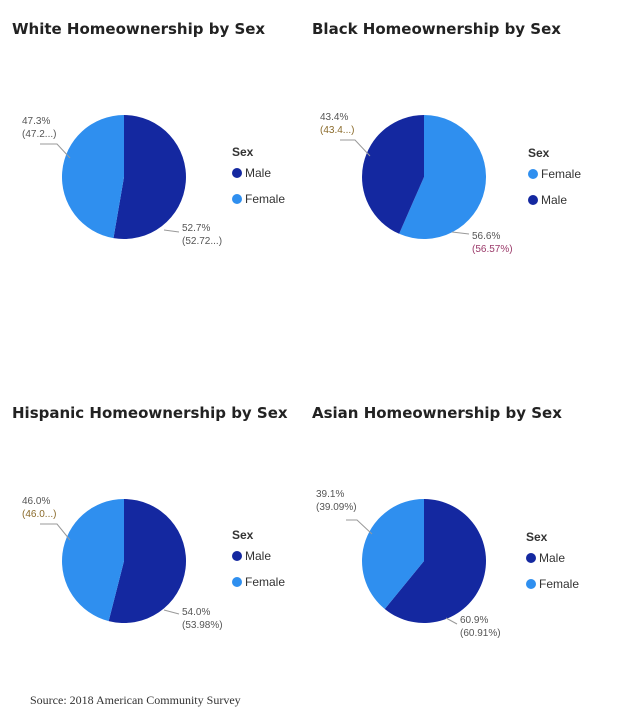  Describe the element at coordinates (330, 494) in the screenshot. I see `slice-percent: 39.1%` at that location.